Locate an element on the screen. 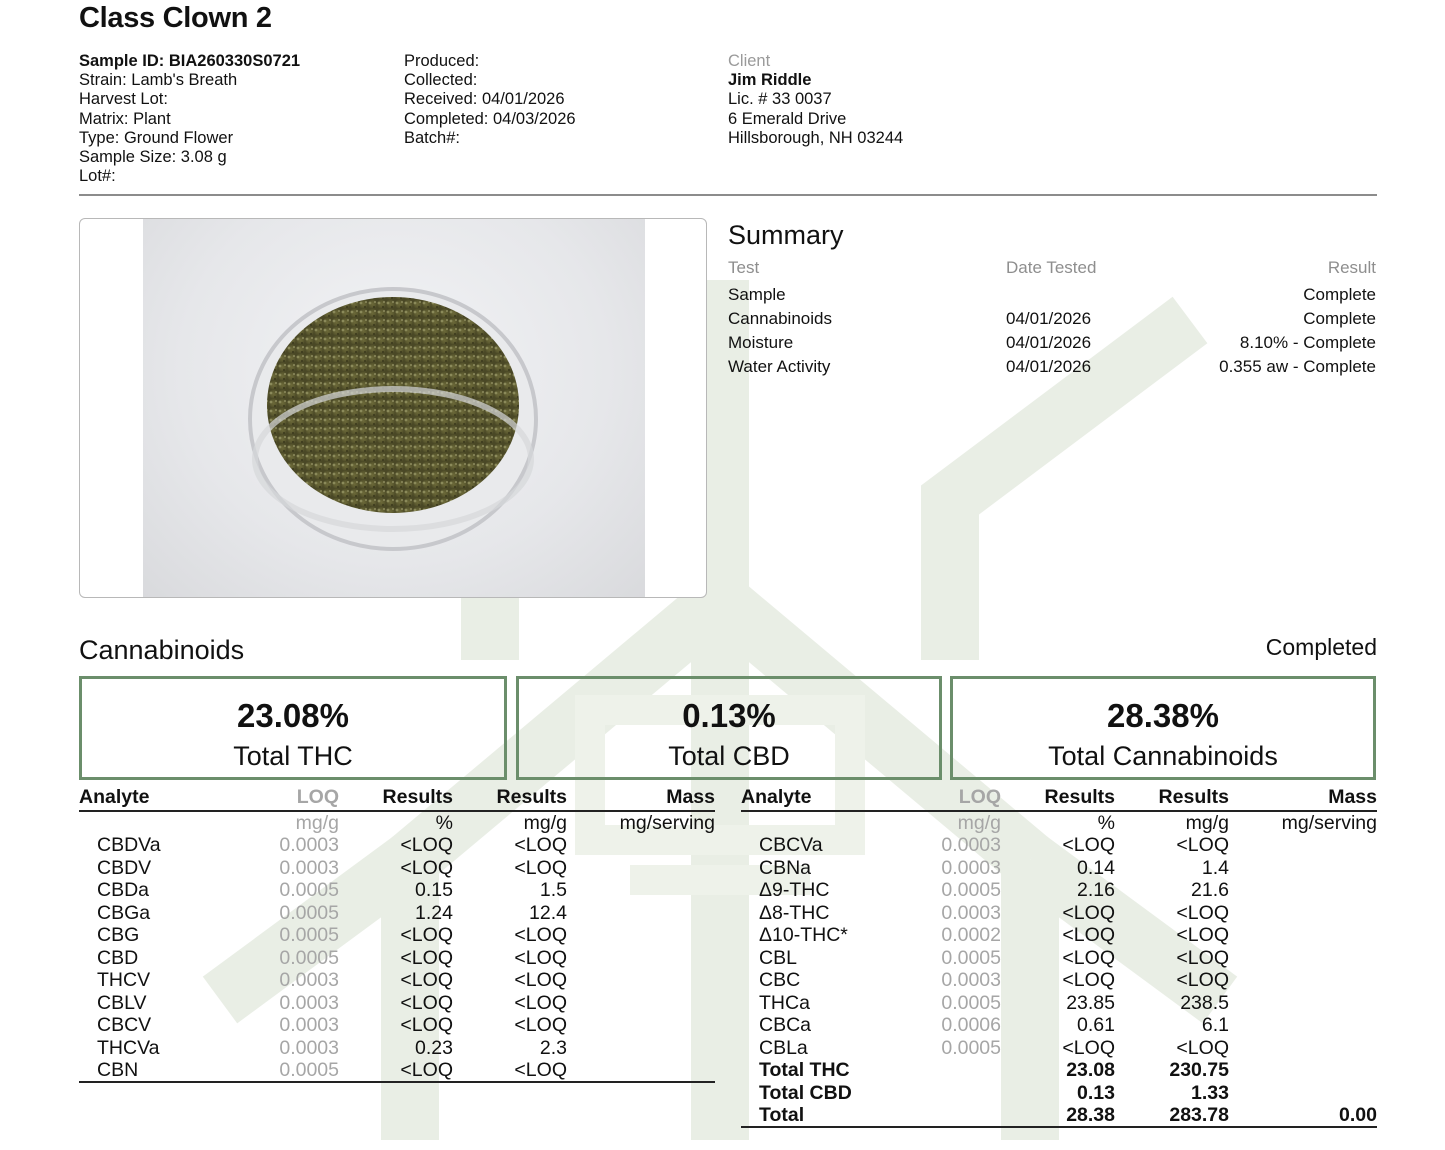 Image resolution: width=1445 pixels, height=1150 pixels. client-name: Jim Riddle is located at coordinates (770, 80).